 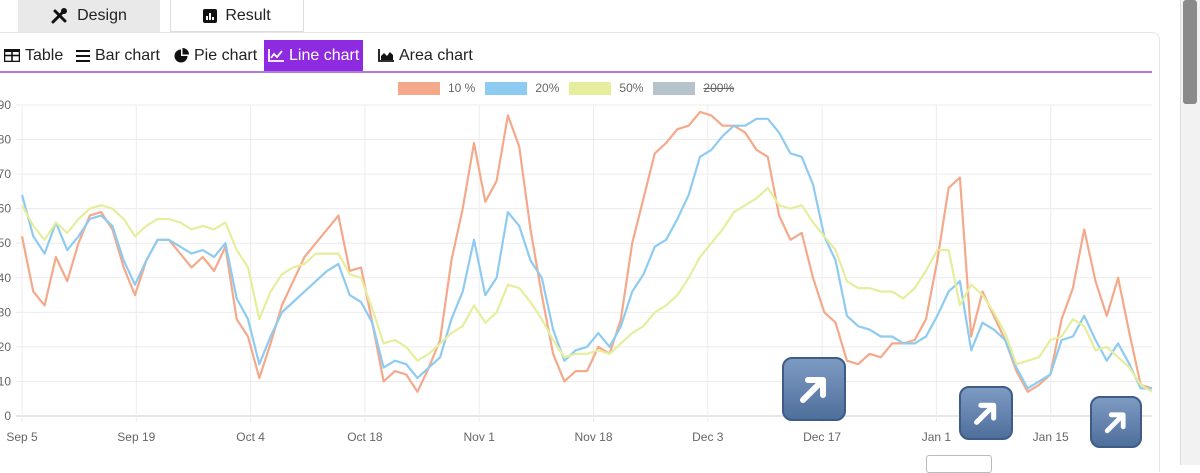 I want to click on tab-pie-chart-label: Pie chart, so click(x=226, y=55).